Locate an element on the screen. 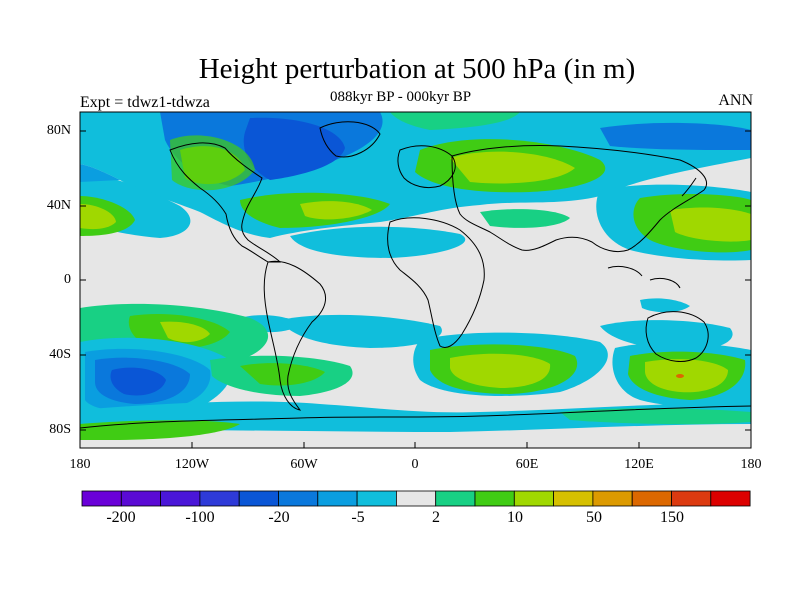 The height and width of the screenshot is (600, 800). coast-japan is located at coordinates (689, 187).